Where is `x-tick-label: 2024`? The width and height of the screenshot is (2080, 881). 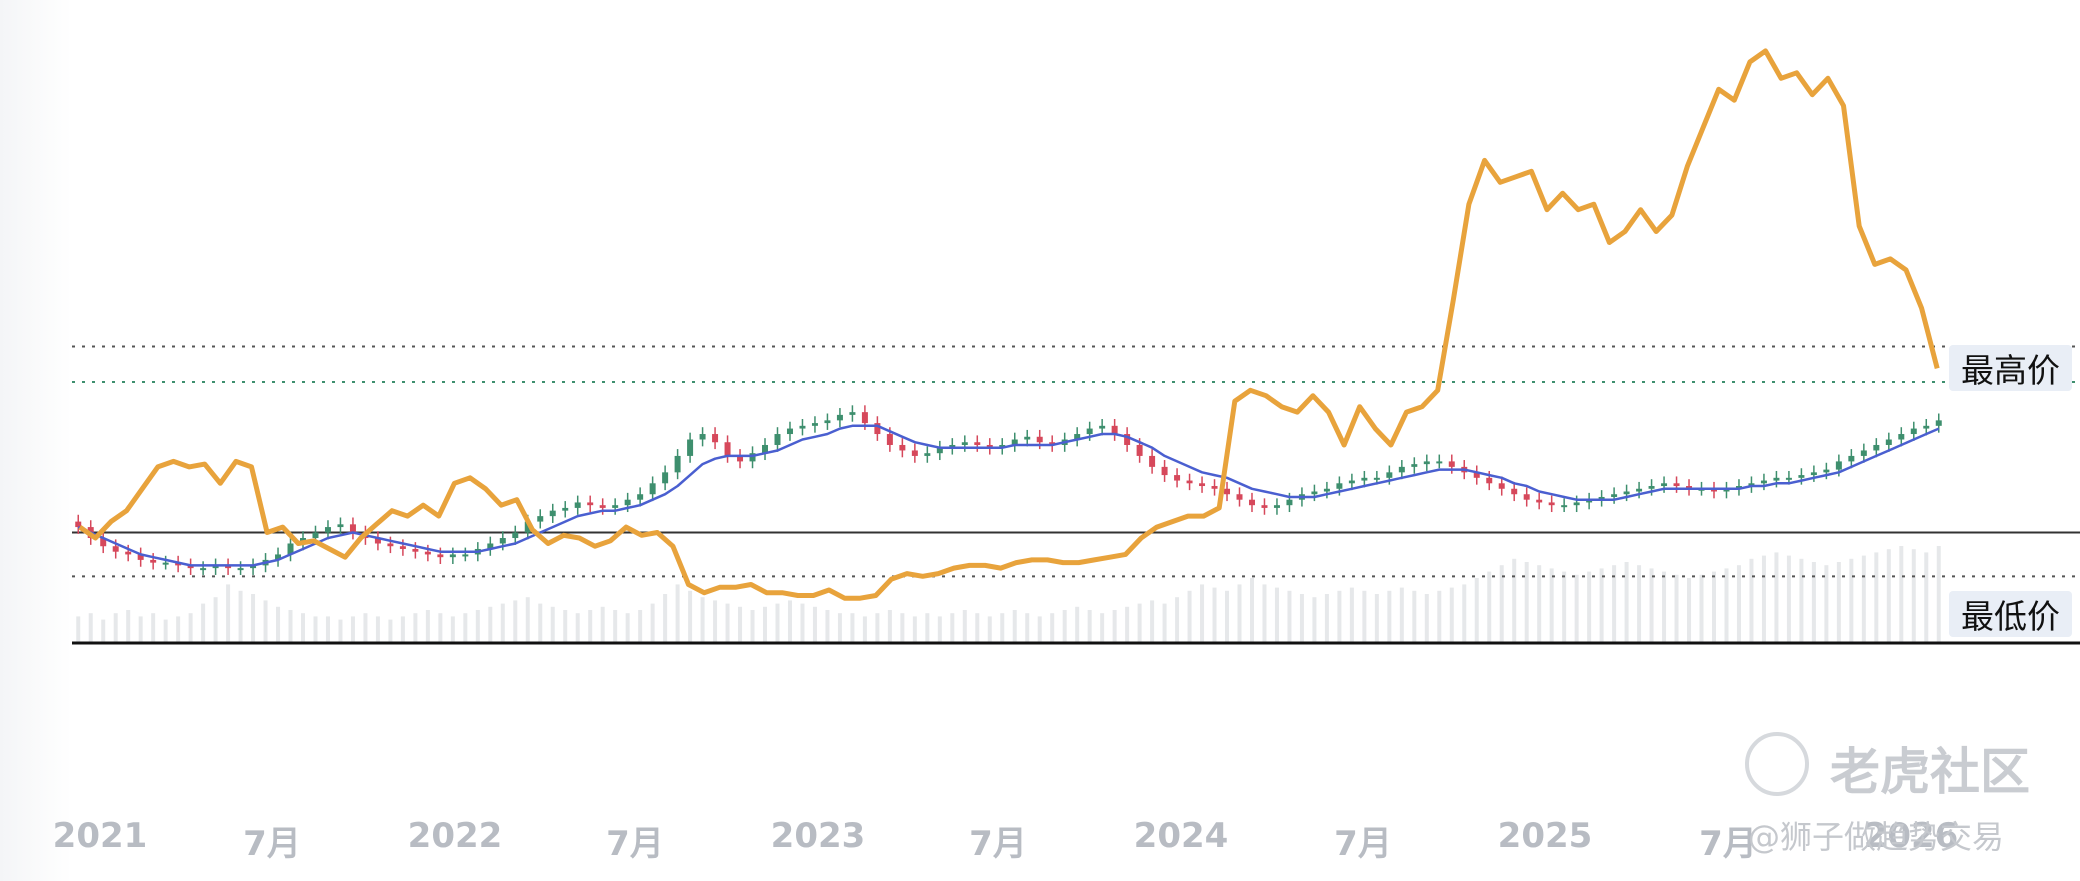
x-tick-label: 2024 is located at coordinates (1181, 836).